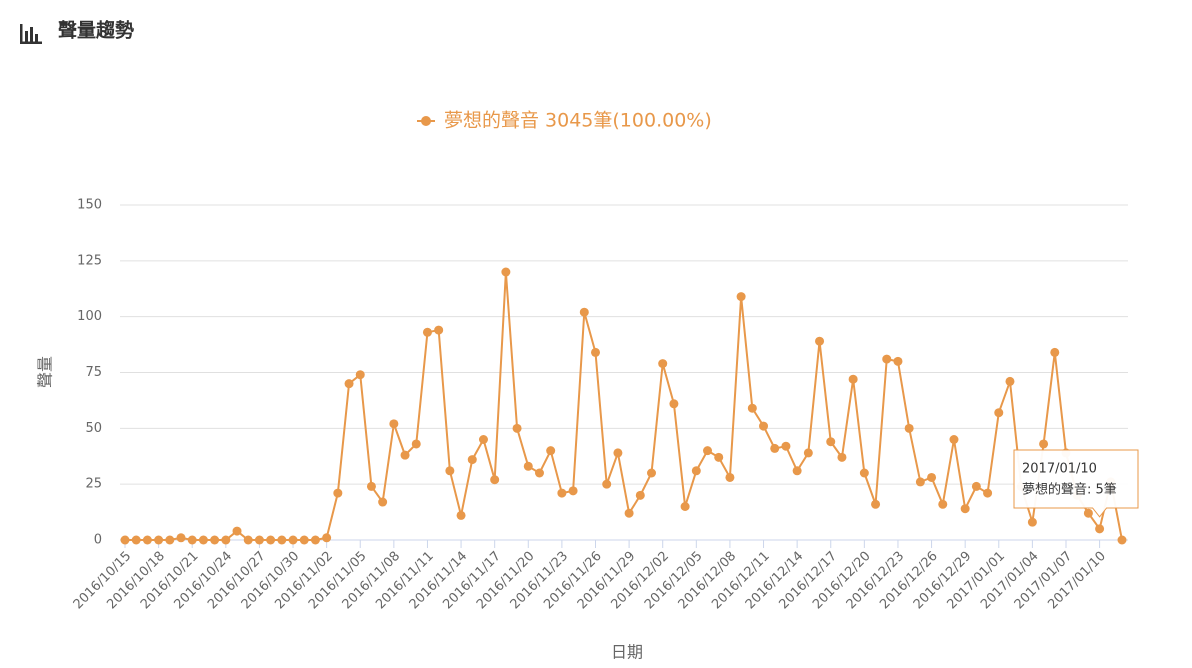 This screenshot has width=1192, height=668. What do you see at coordinates (89, 205) in the screenshot?
I see `y-tick-label: 150` at bounding box center [89, 205].